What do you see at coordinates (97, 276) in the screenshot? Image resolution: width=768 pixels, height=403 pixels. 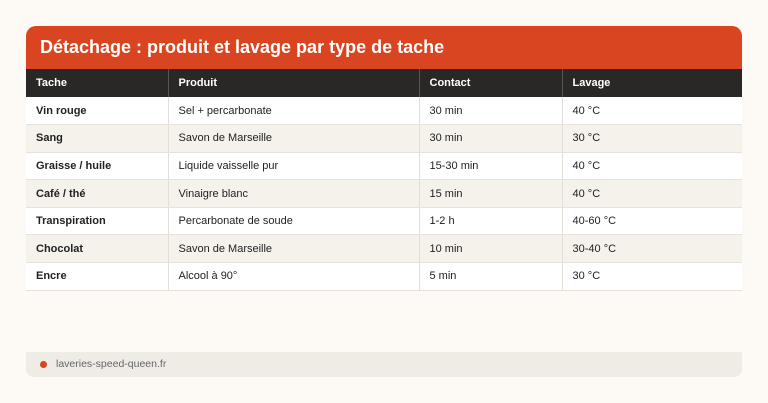 I see `table-cell: Encre` at bounding box center [97, 276].